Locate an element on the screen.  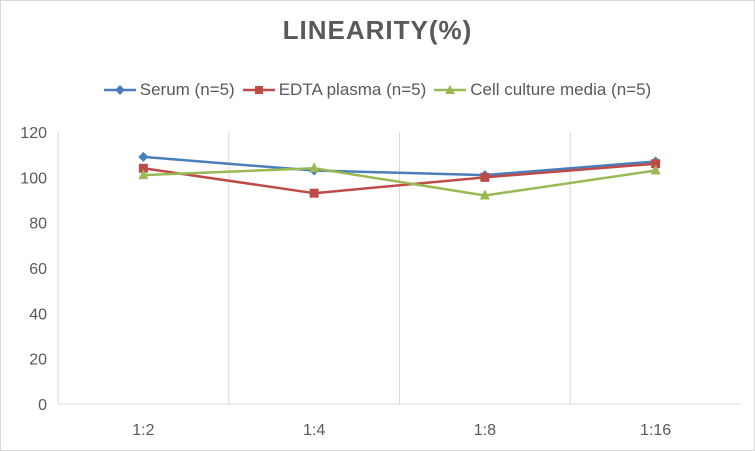
y-tick-label: 120 is located at coordinates (33, 133).